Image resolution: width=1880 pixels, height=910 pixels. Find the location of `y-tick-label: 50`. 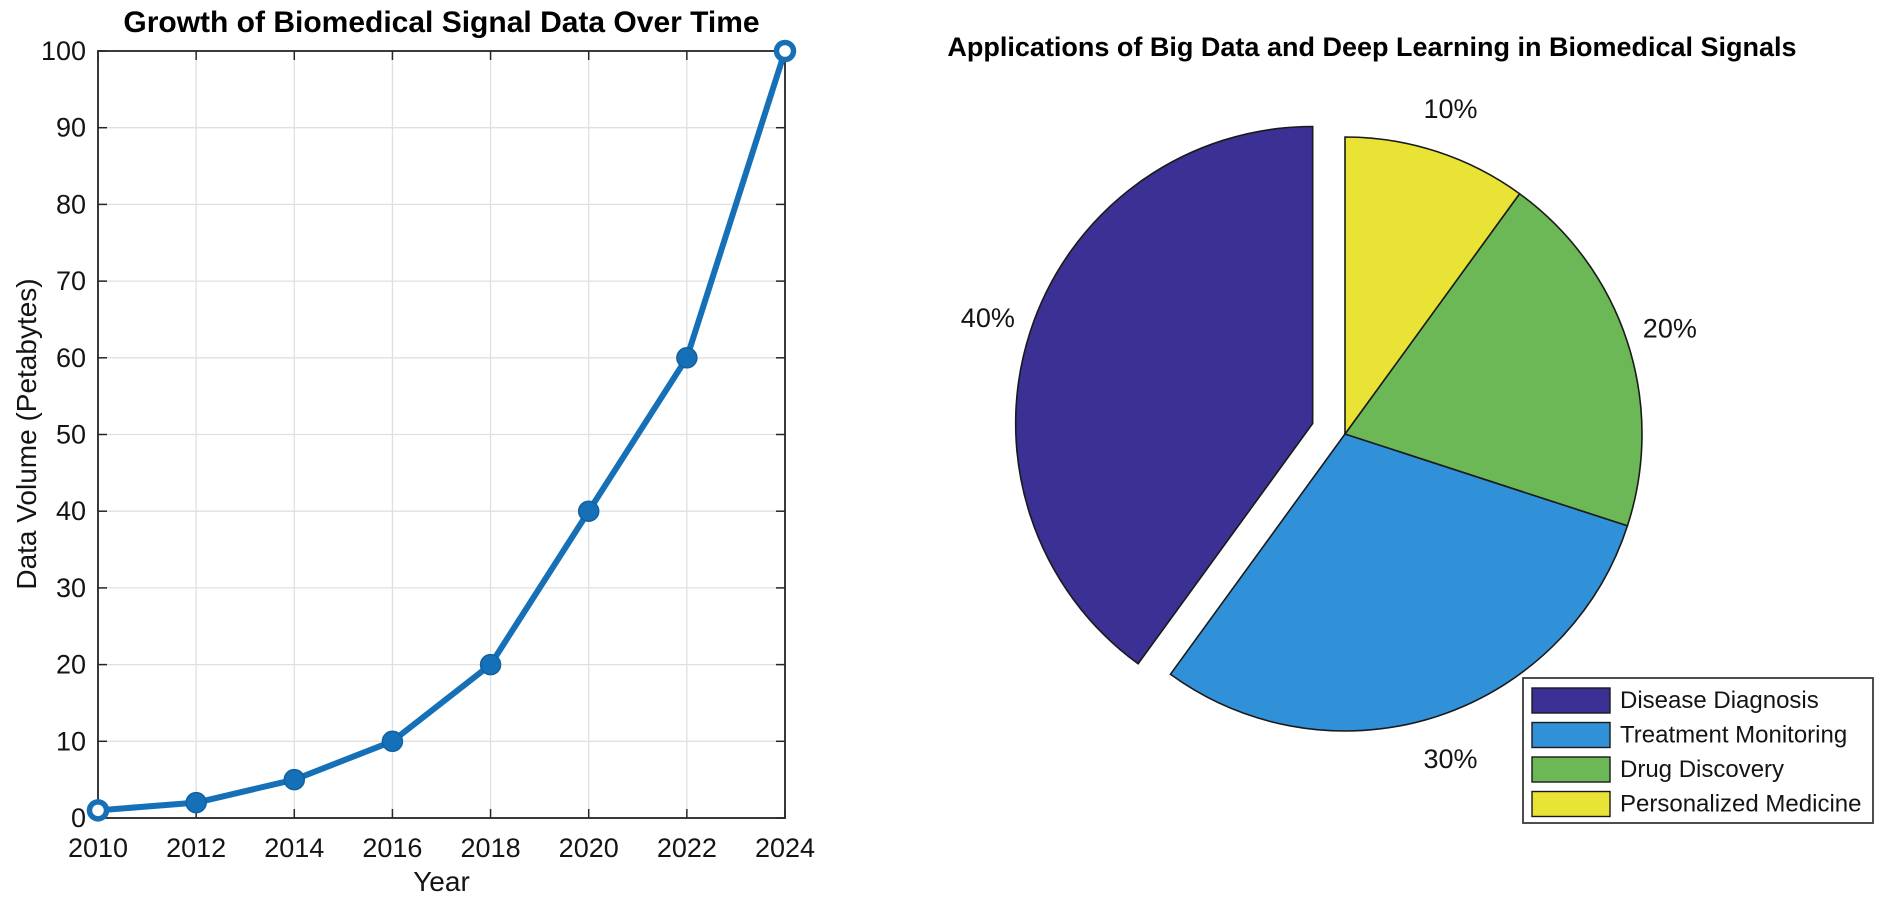

y-tick-label: 50 is located at coordinates (71, 435).